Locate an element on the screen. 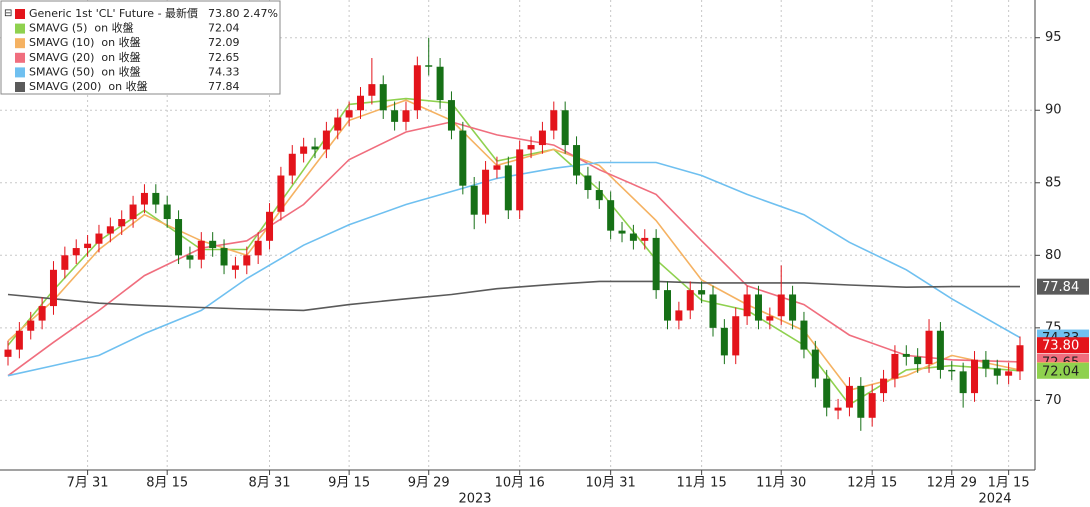  legend-value: 73.80 is located at coordinates (224, 13).